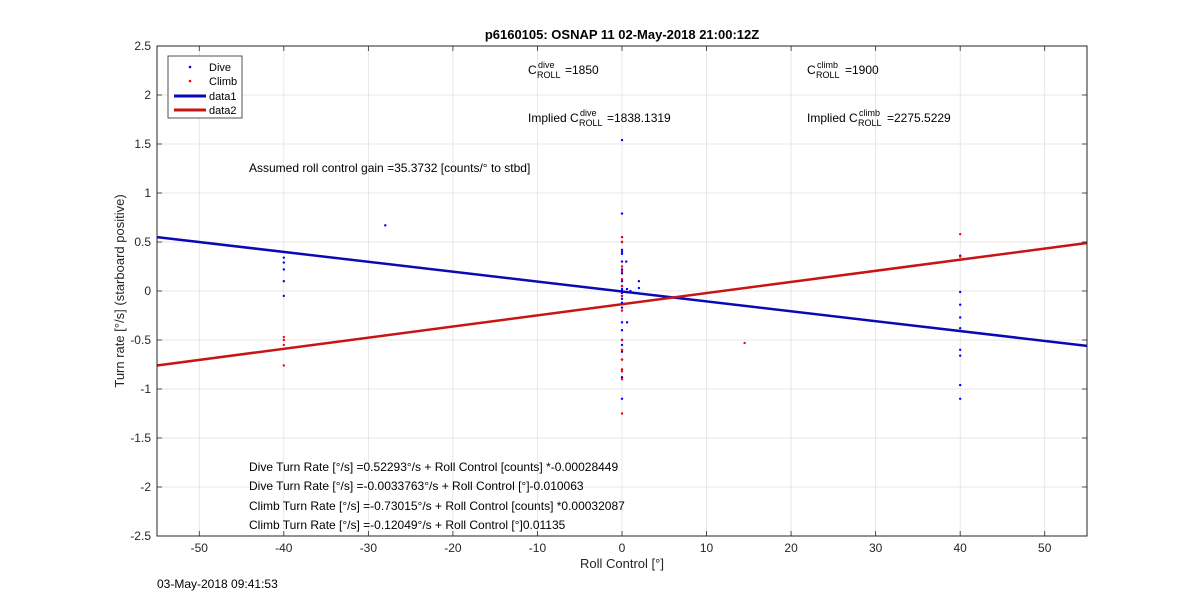  I want to click on y-tick-label: -1, so click(145, 389).